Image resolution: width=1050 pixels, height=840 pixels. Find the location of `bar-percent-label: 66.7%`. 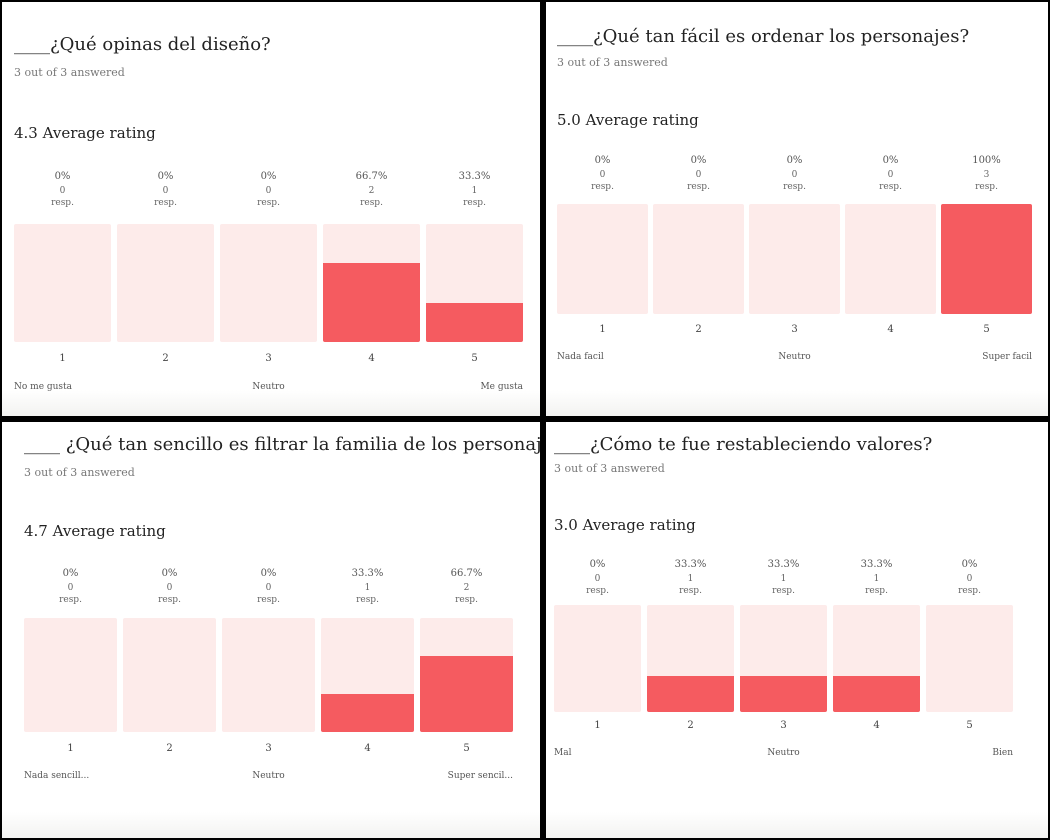

bar-percent-label: 66.7% is located at coordinates (371, 176).